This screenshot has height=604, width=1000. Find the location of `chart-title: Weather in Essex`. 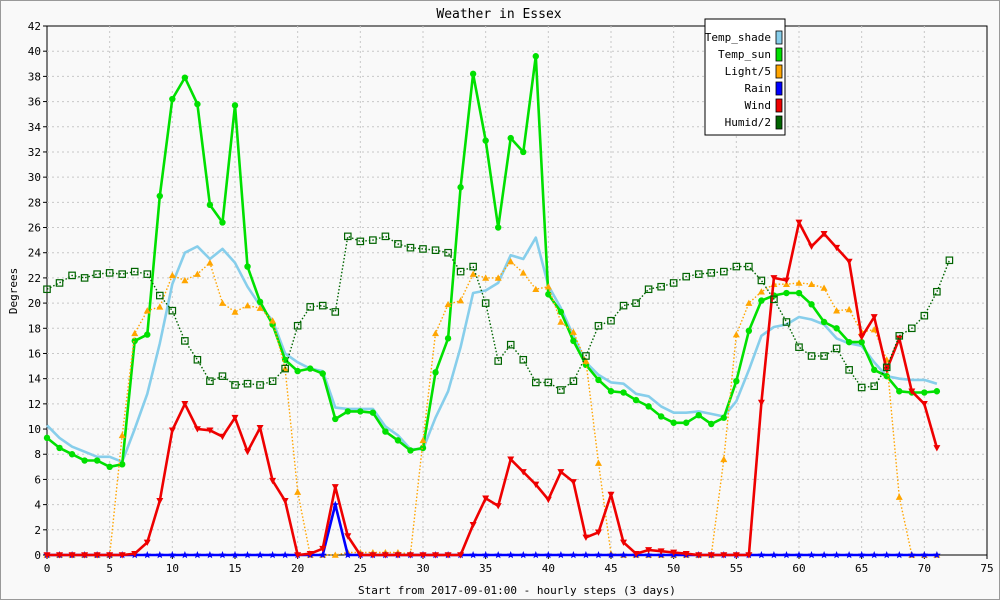

chart-title: Weather in Essex is located at coordinates (498, 14).